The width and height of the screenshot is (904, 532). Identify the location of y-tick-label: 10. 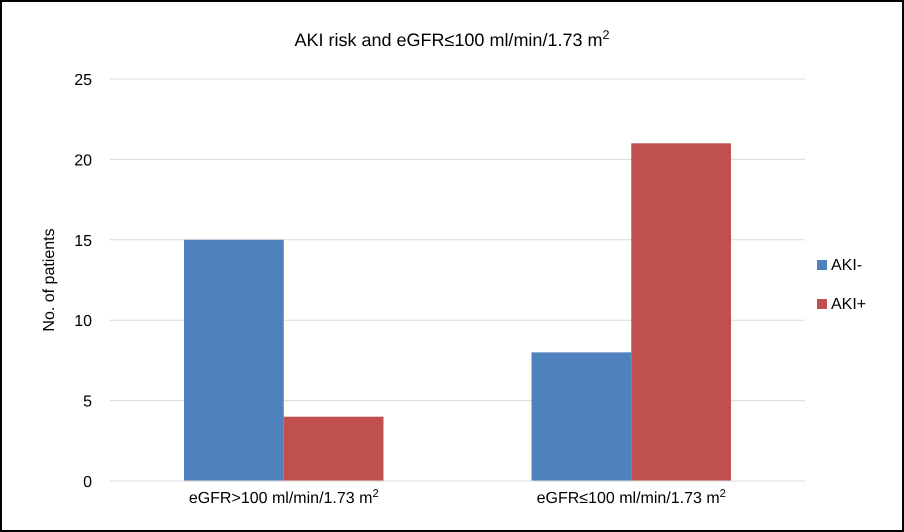
(83, 321).